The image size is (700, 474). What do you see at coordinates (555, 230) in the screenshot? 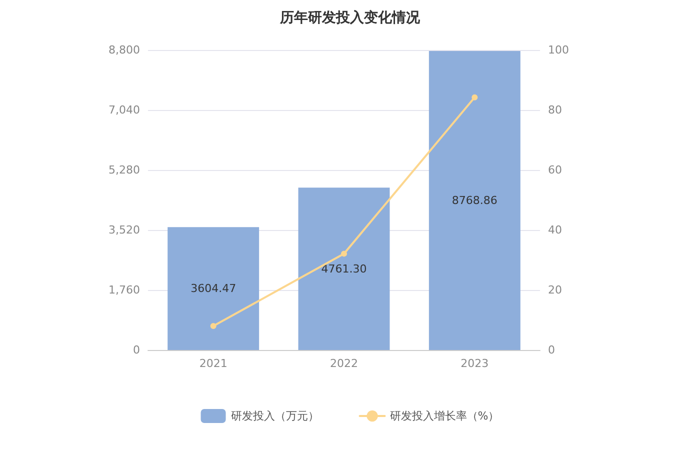
I see `y2-tick-label: 40` at bounding box center [555, 230].